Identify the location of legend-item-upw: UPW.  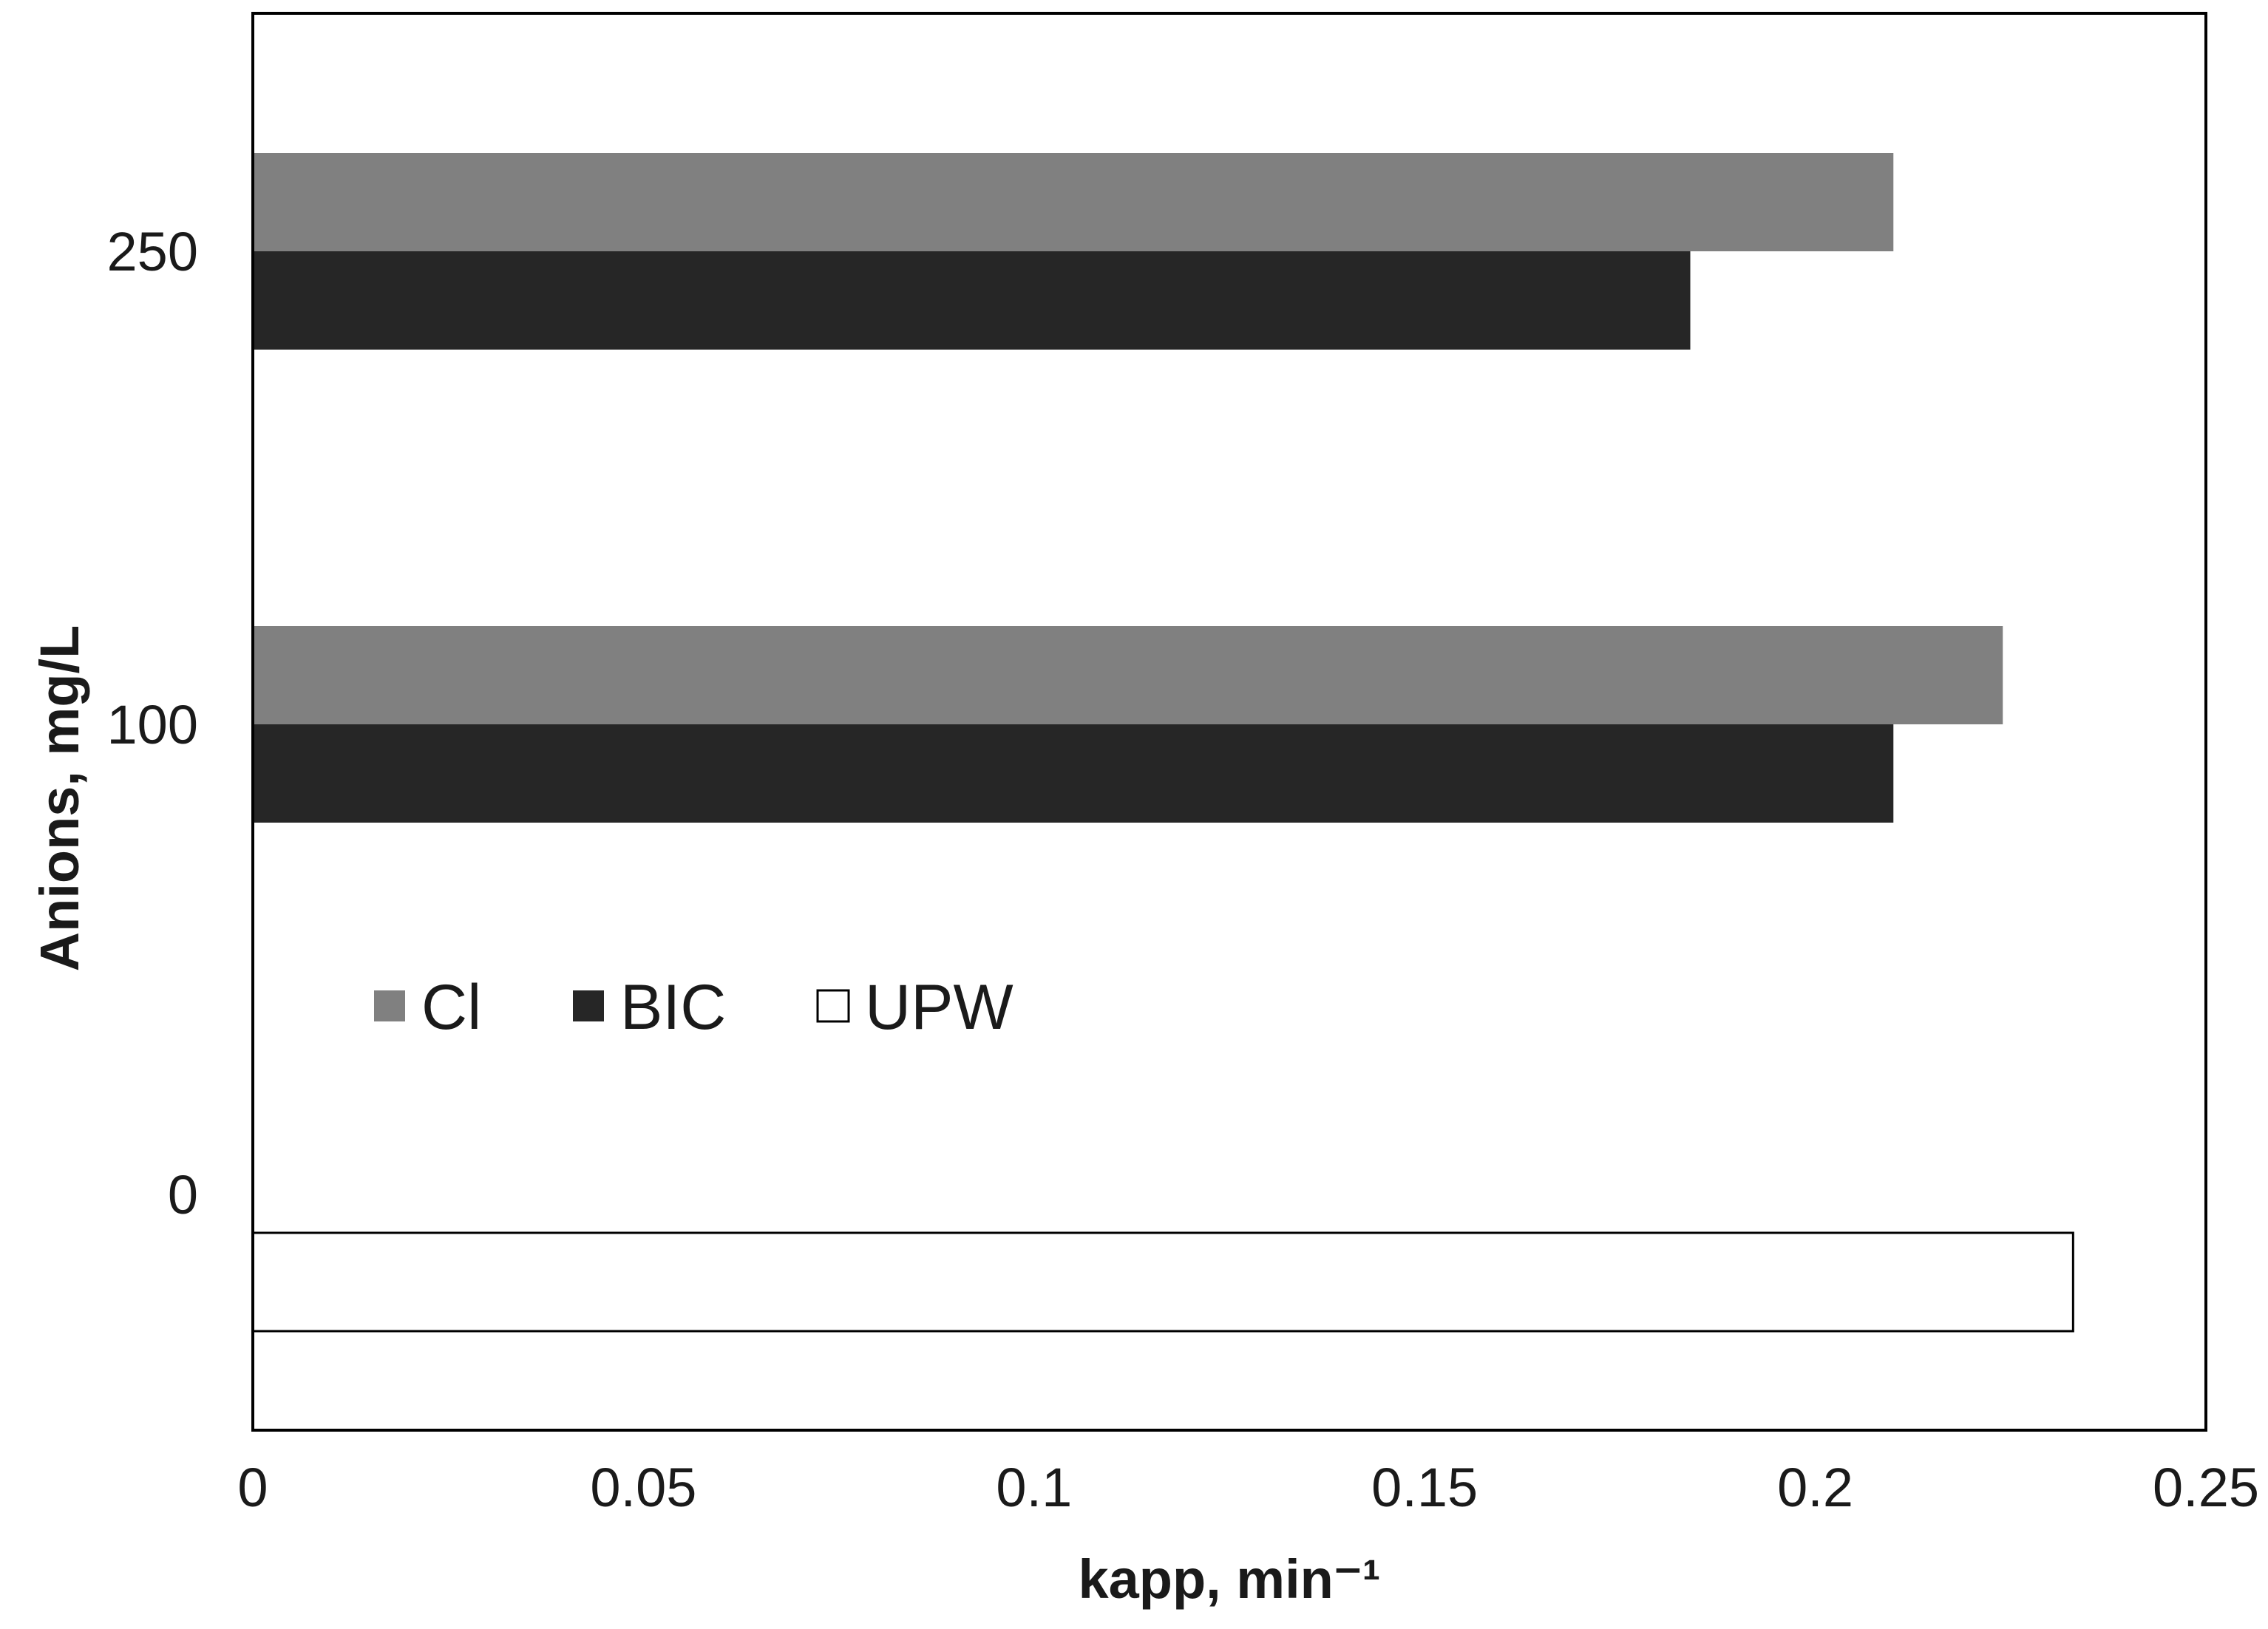
(915, 1008).